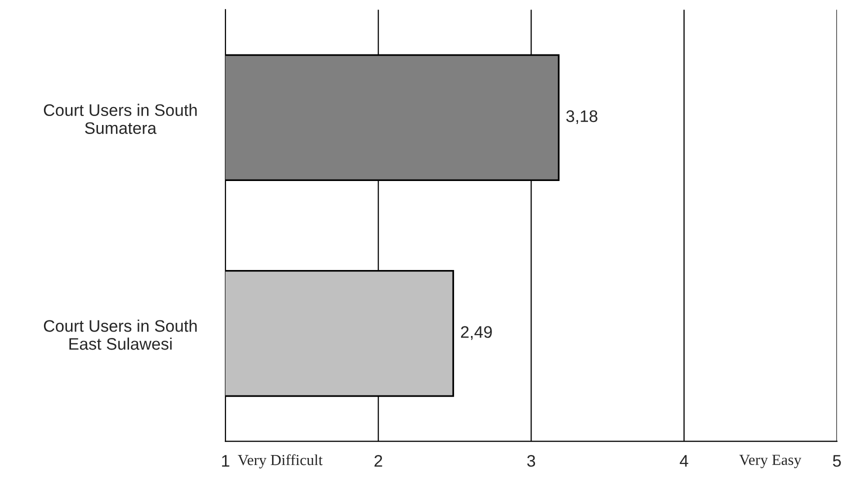 Image resolution: width=854 pixels, height=485 pixels. Describe the element at coordinates (770, 461) in the screenshot. I see `text: Very Easy` at that location.